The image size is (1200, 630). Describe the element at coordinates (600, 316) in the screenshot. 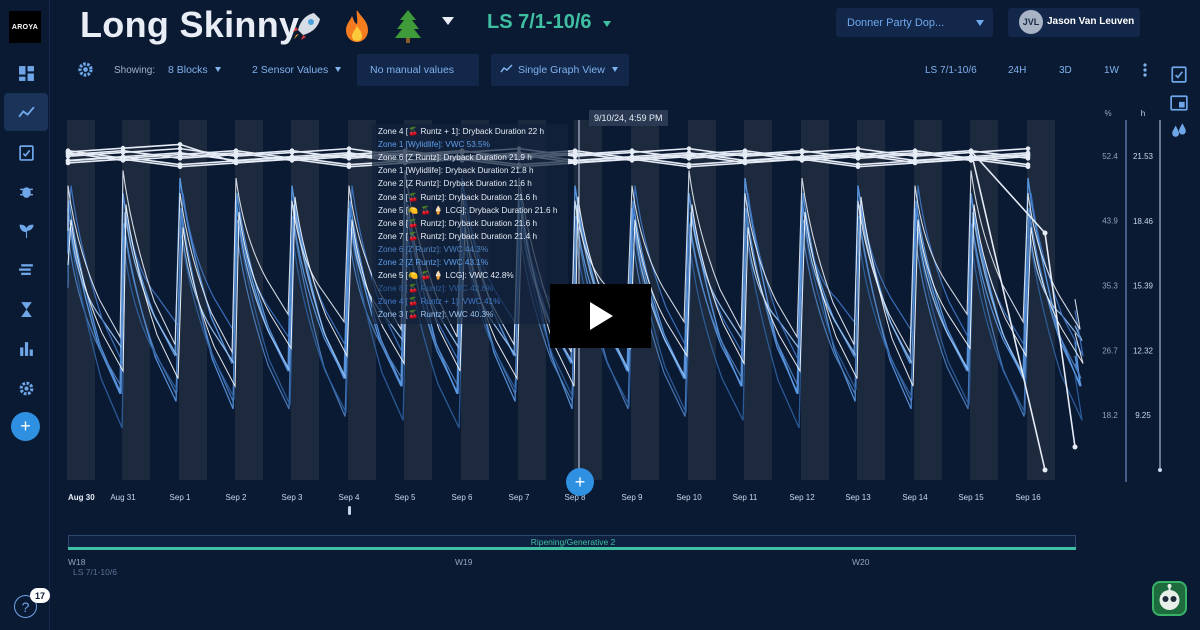

I see `video-play-button` at that location.